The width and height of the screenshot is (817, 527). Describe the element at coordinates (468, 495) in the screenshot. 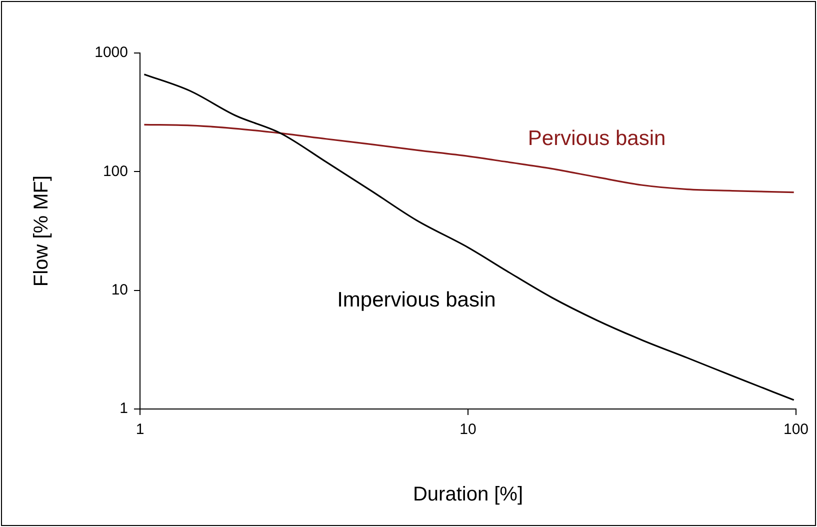

I see `x-axis-title: Duration [%]` at that location.